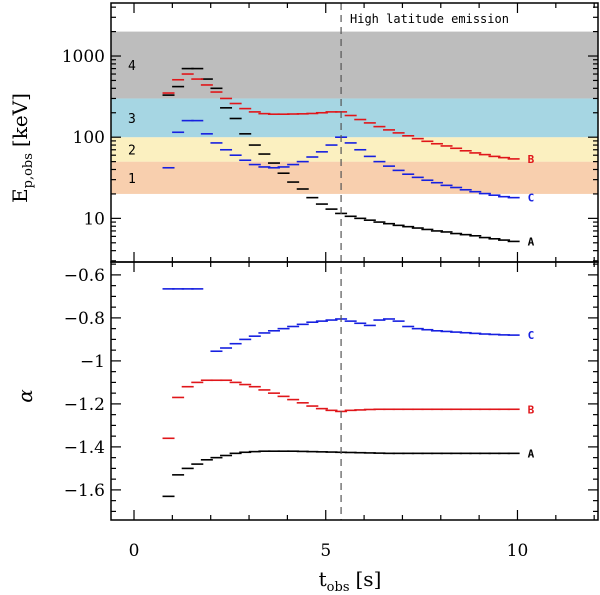 The height and width of the screenshot is (595, 600). Describe the element at coordinates (531, 198) in the screenshot. I see `top-series-label-C: C` at that location.